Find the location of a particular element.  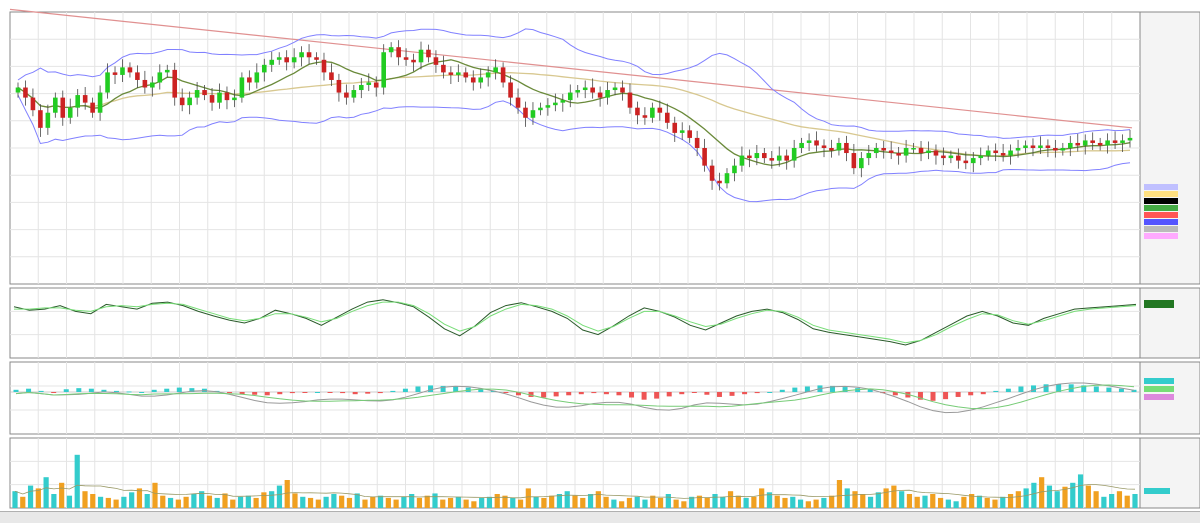

volume-bars is located at coordinates (575, 481).